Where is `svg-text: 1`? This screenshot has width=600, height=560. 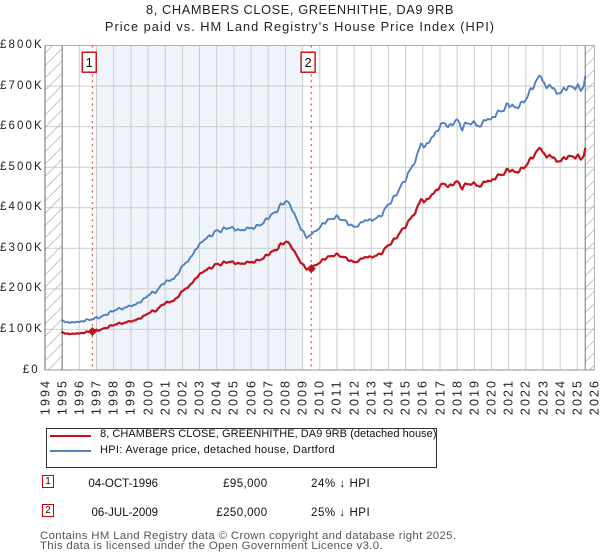
svg-text: 1 is located at coordinates (89, 63).